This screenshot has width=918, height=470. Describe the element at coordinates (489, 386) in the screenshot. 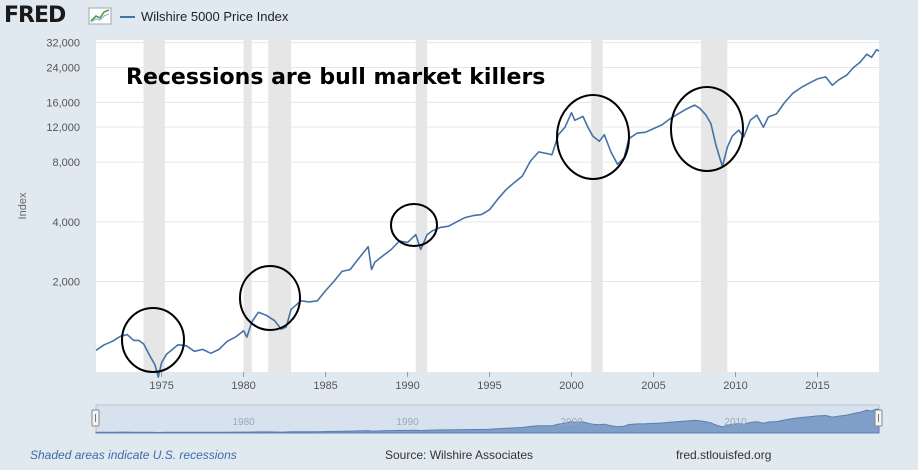

I see `x-tick-label: 1995` at that location.